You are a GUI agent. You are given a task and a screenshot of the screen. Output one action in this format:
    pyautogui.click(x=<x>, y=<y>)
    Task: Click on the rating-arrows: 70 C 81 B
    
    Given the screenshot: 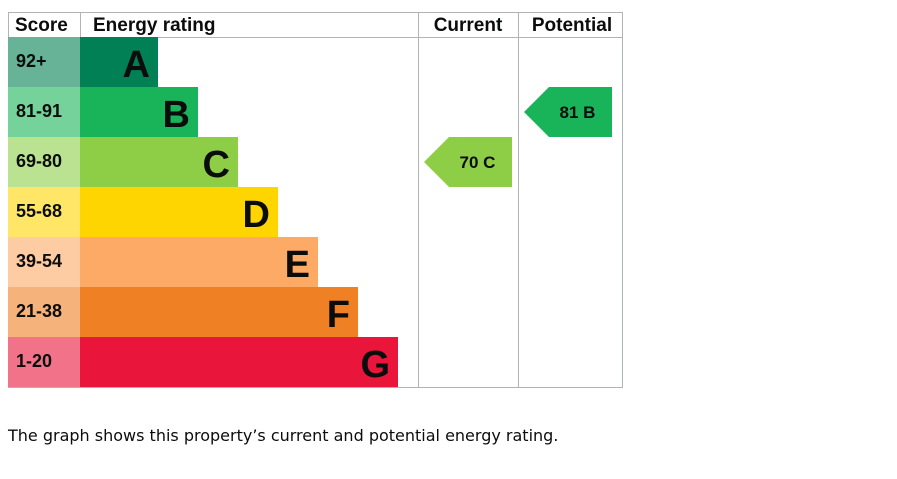 What is the action you would take?
    pyautogui.click(x=518, y=137)
    